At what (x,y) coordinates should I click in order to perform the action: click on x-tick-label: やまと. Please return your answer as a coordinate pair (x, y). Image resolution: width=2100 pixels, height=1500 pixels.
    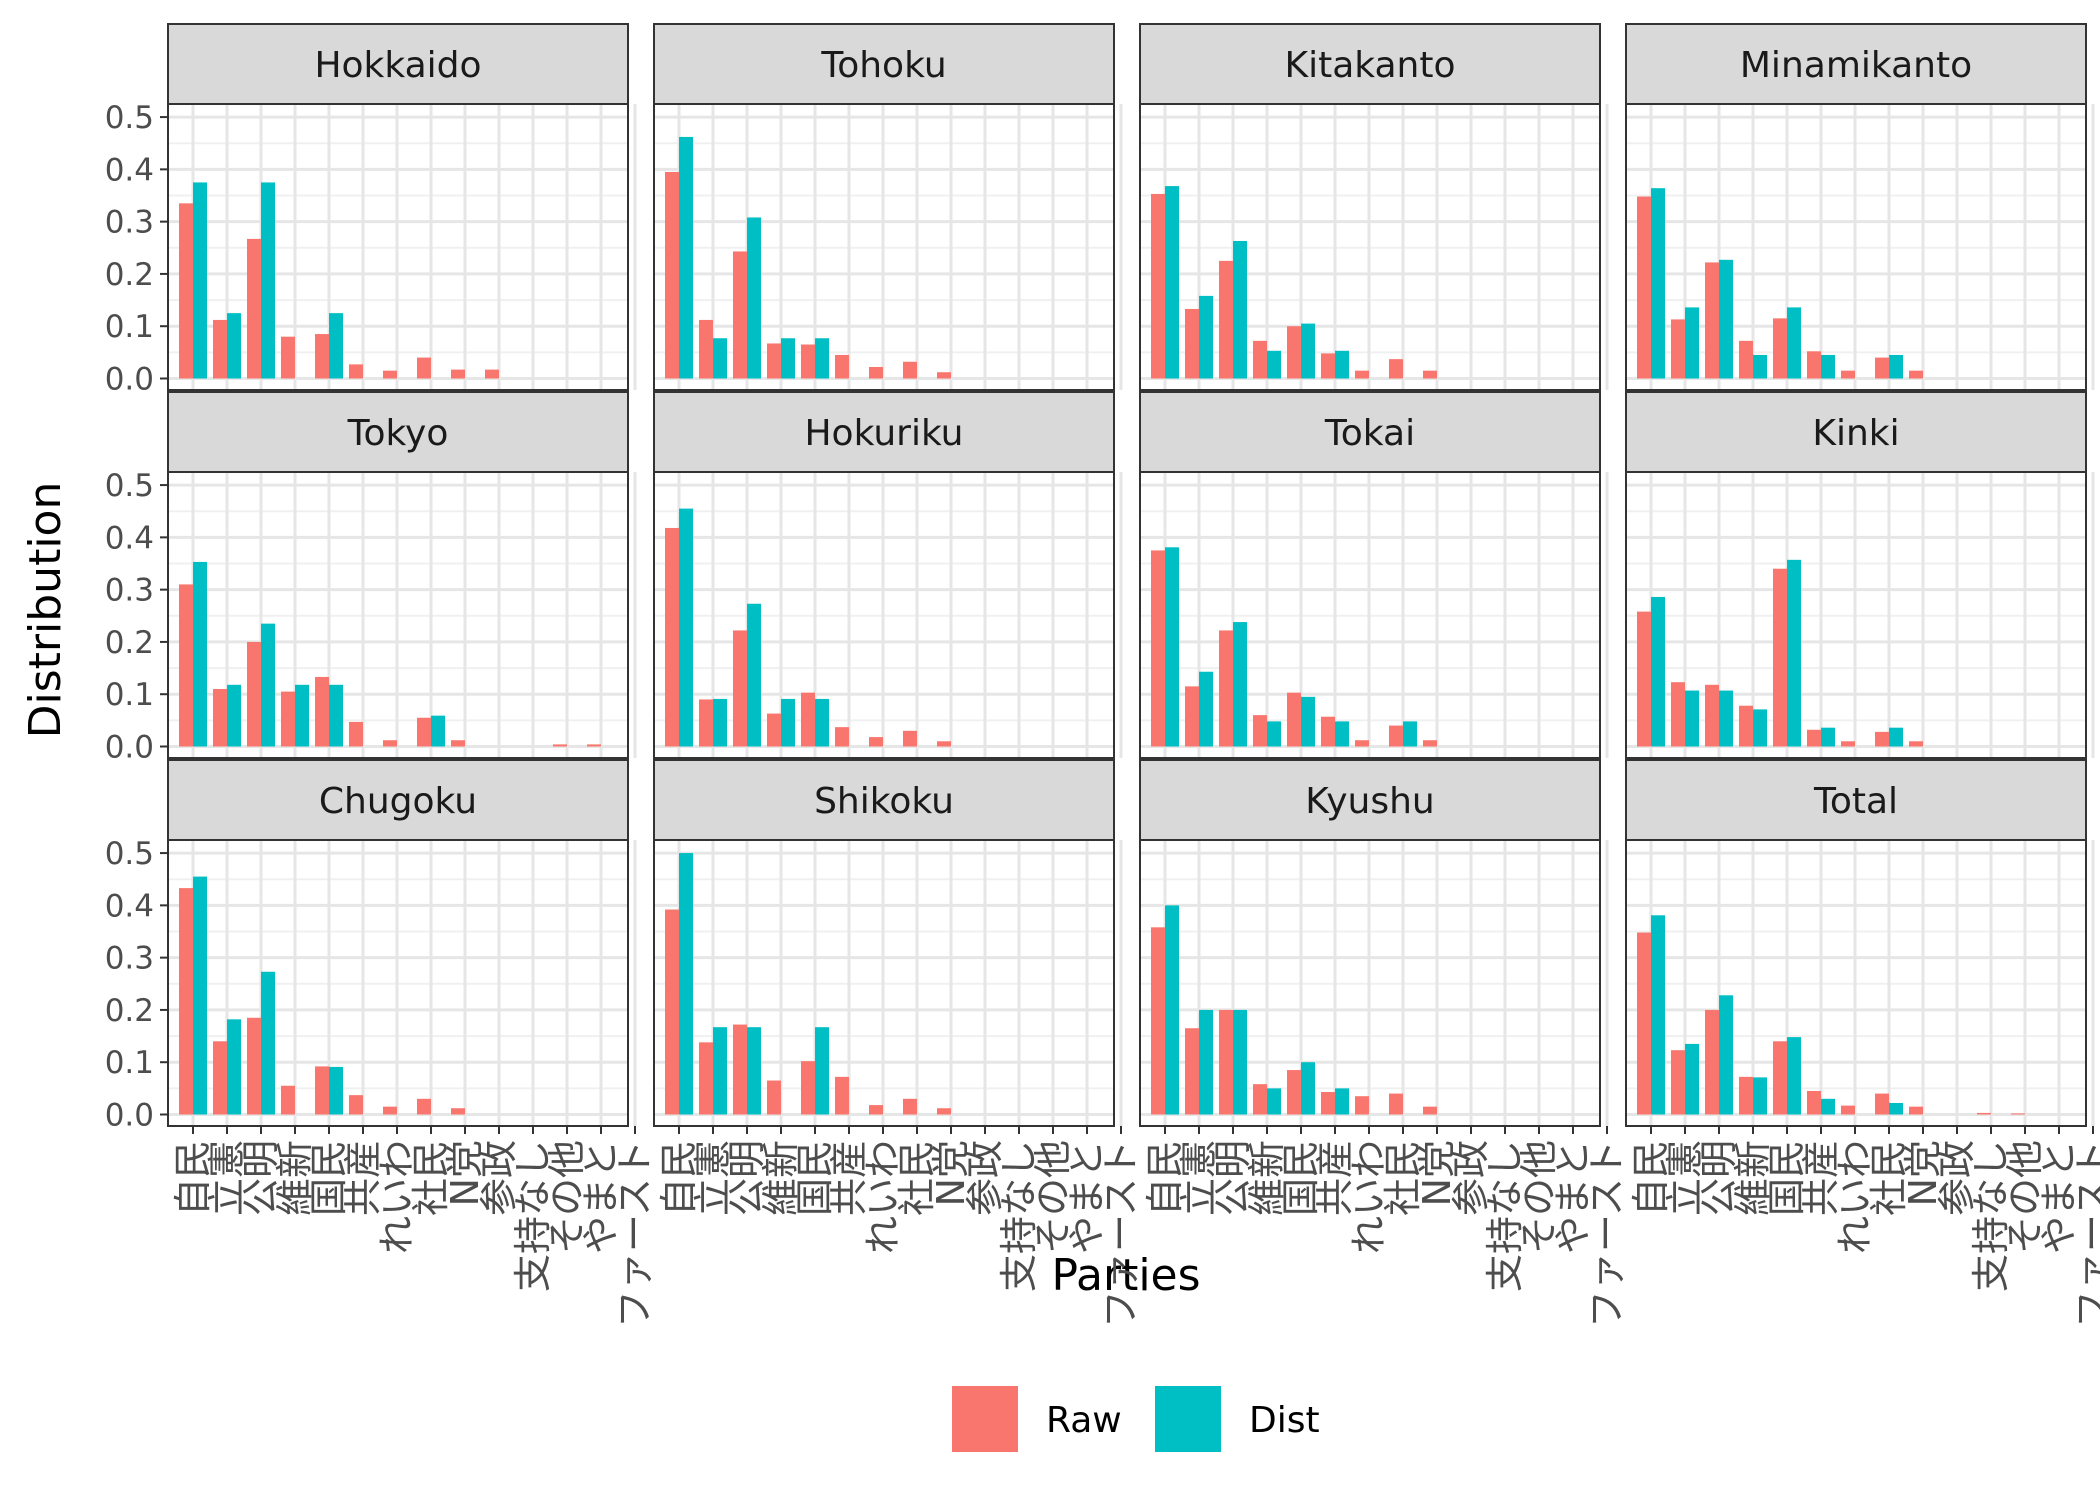
    Looking at the image, I should click on (2059, 1197).